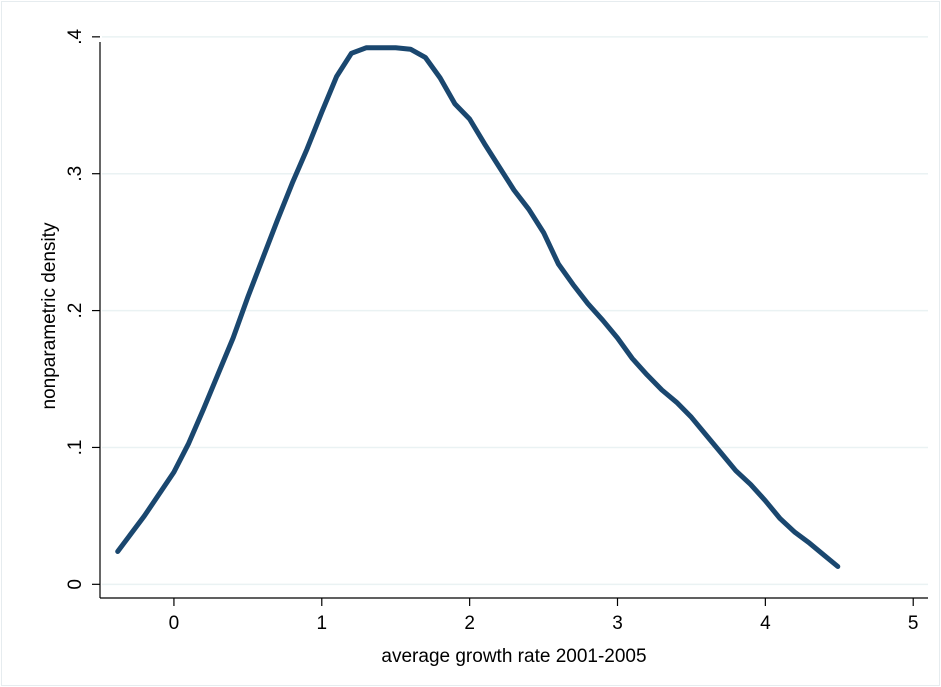  I want to click on y-tick-label-3: .3, so click(75, 174).